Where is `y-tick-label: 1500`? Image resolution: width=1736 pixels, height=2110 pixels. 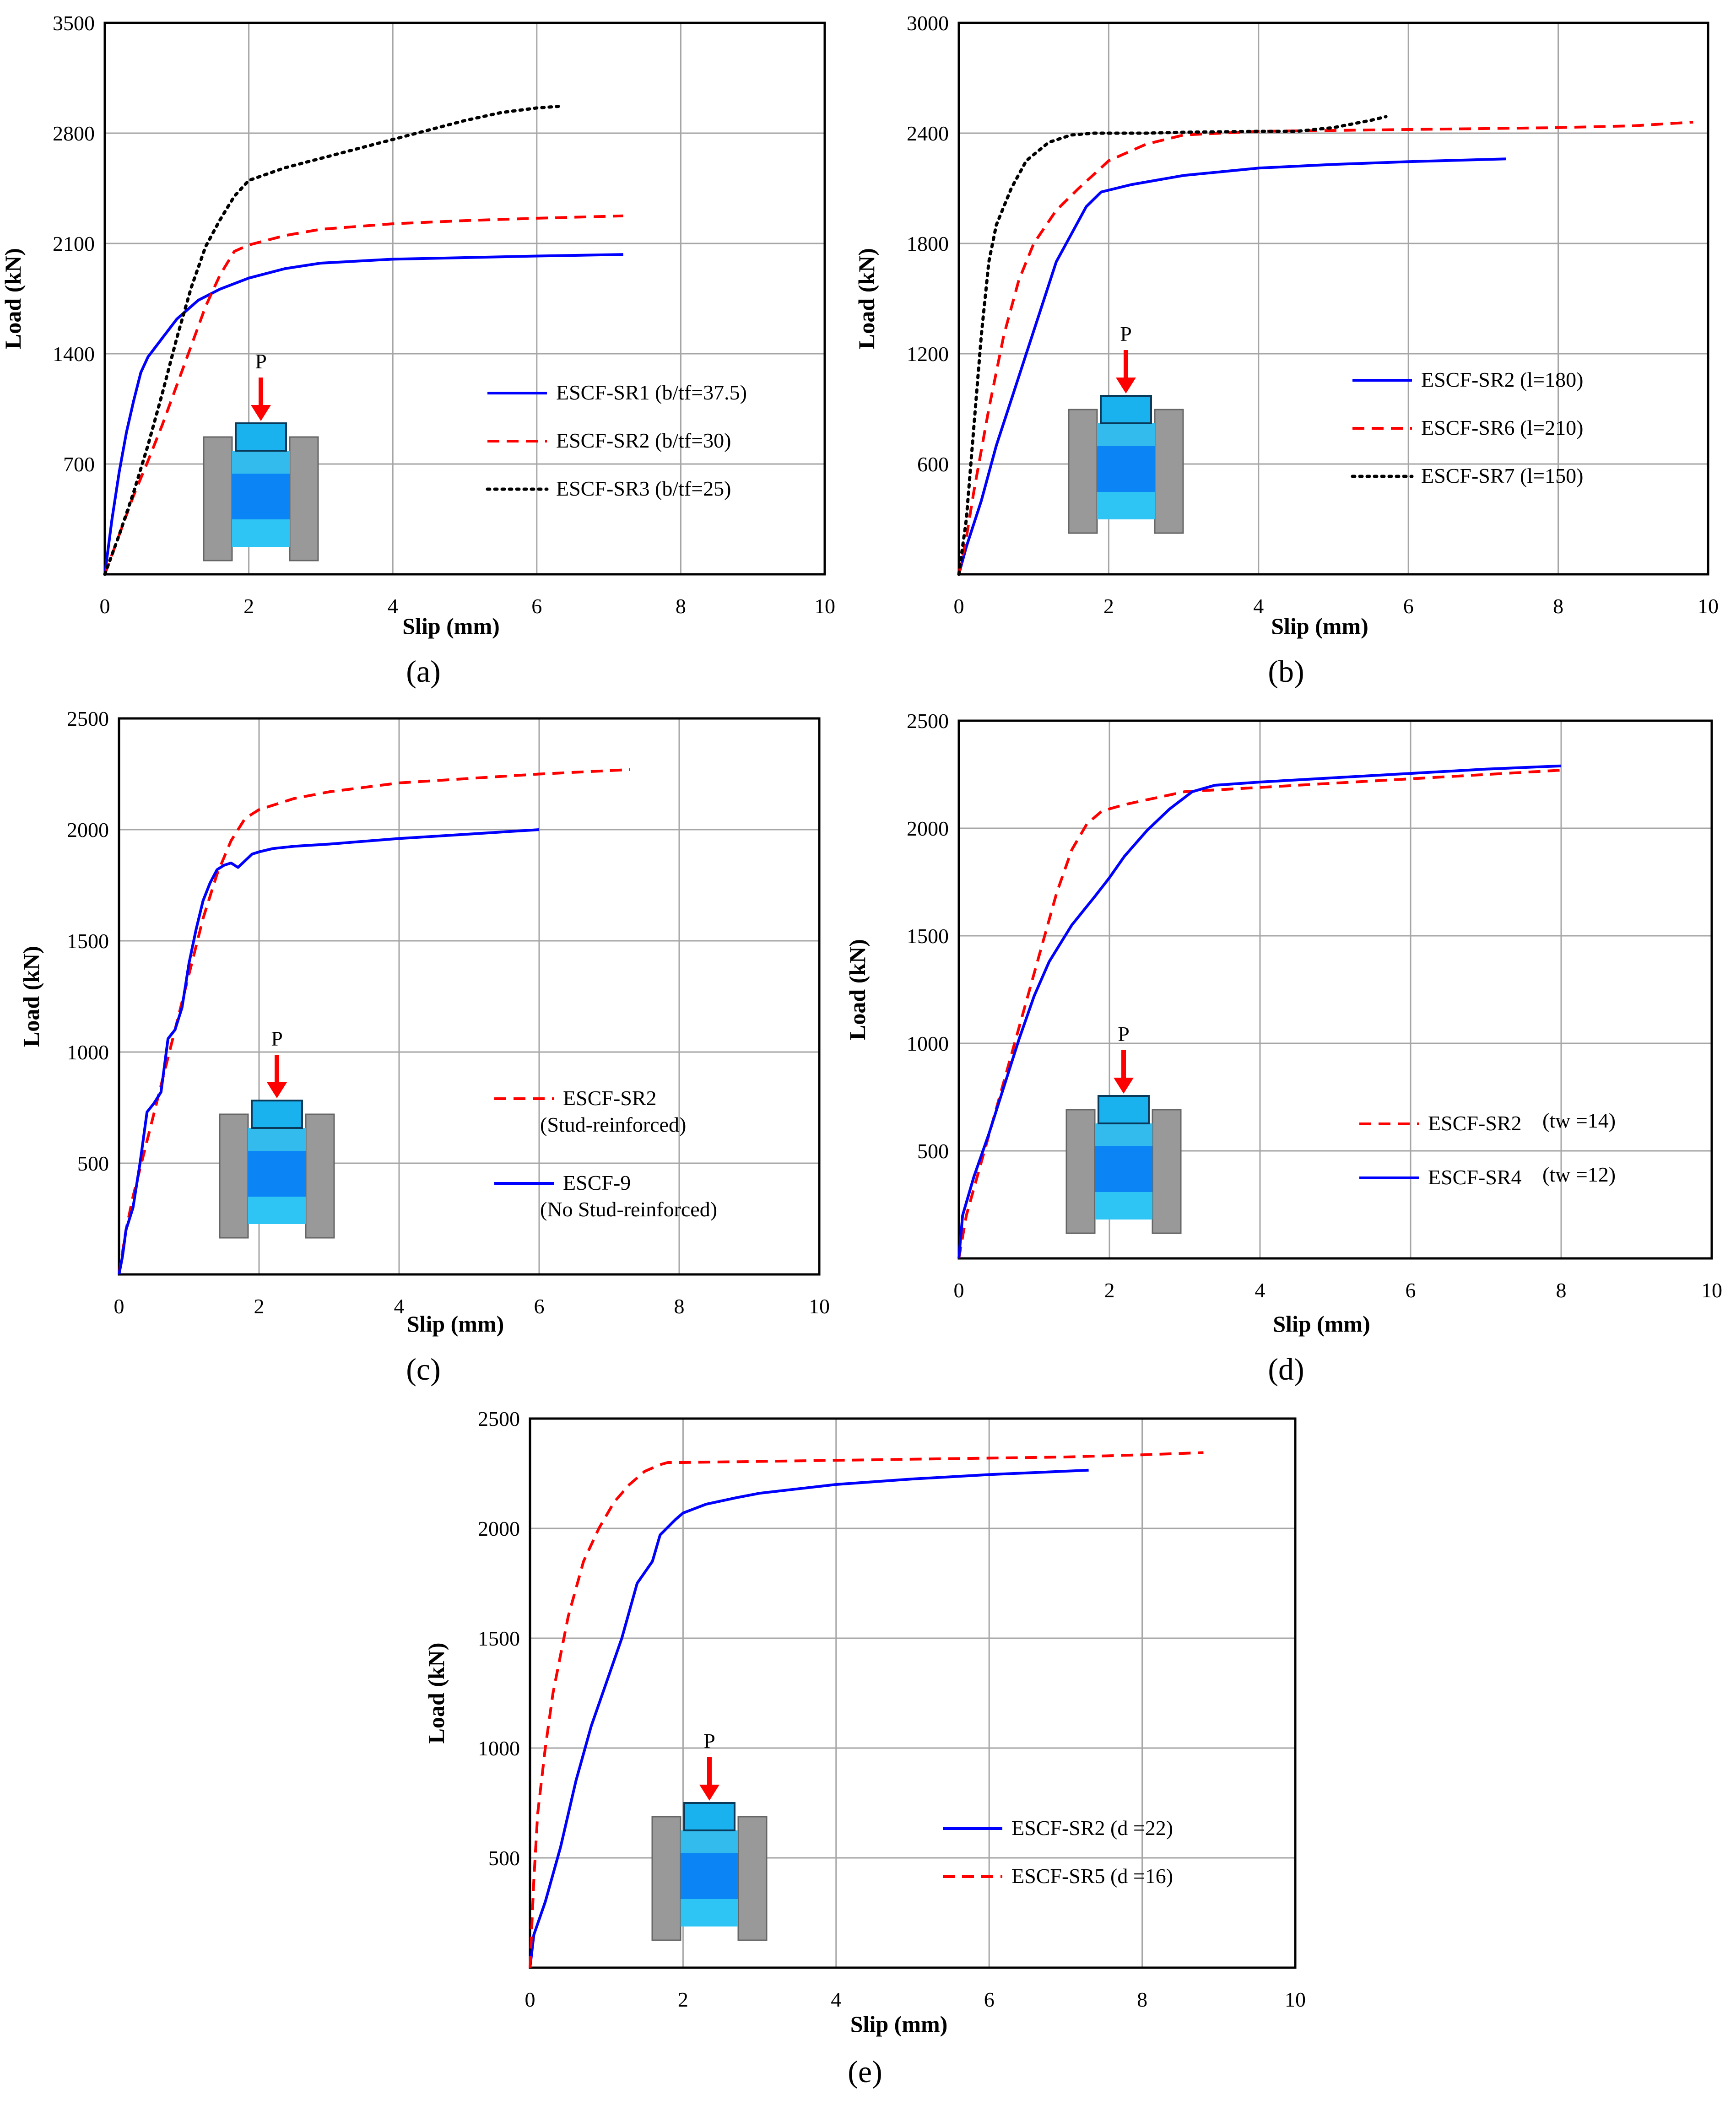
y-tick-label: 1500 is located at coordinates (499, 1638).